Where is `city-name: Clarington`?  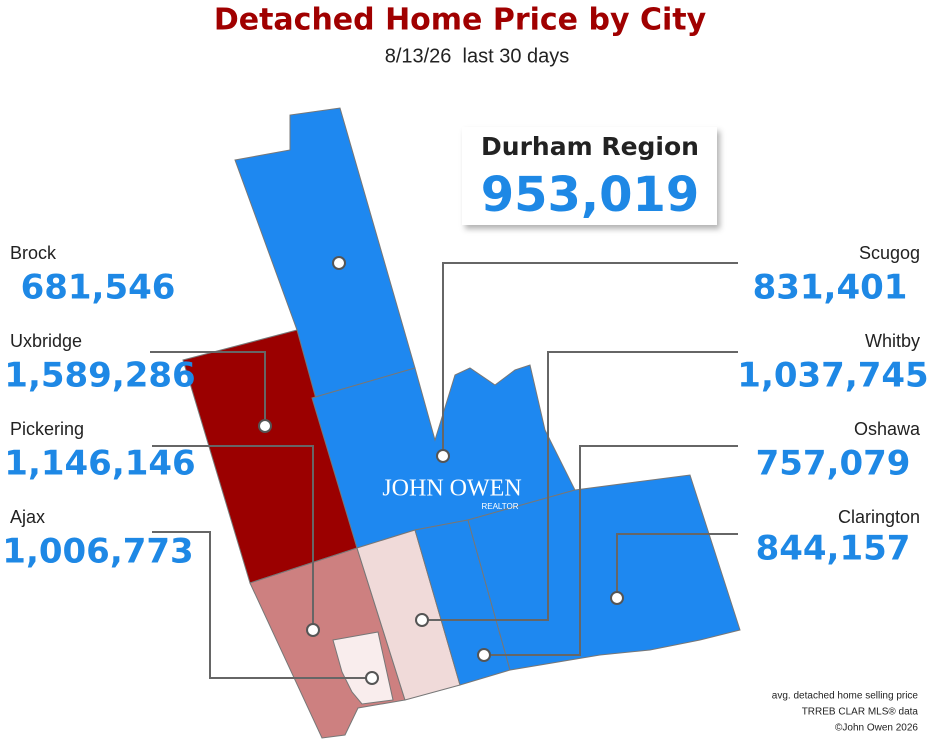 city-name: Clarington is located at coordinates (879, 517).